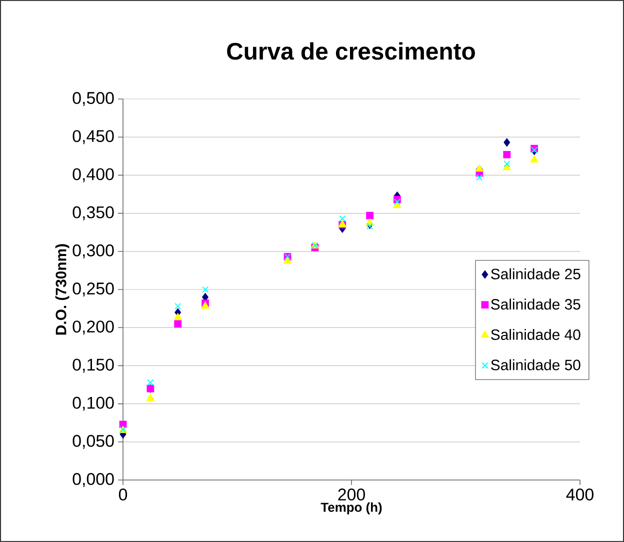  I want to click on y-tick-label: 0,350, so click(93, 213).